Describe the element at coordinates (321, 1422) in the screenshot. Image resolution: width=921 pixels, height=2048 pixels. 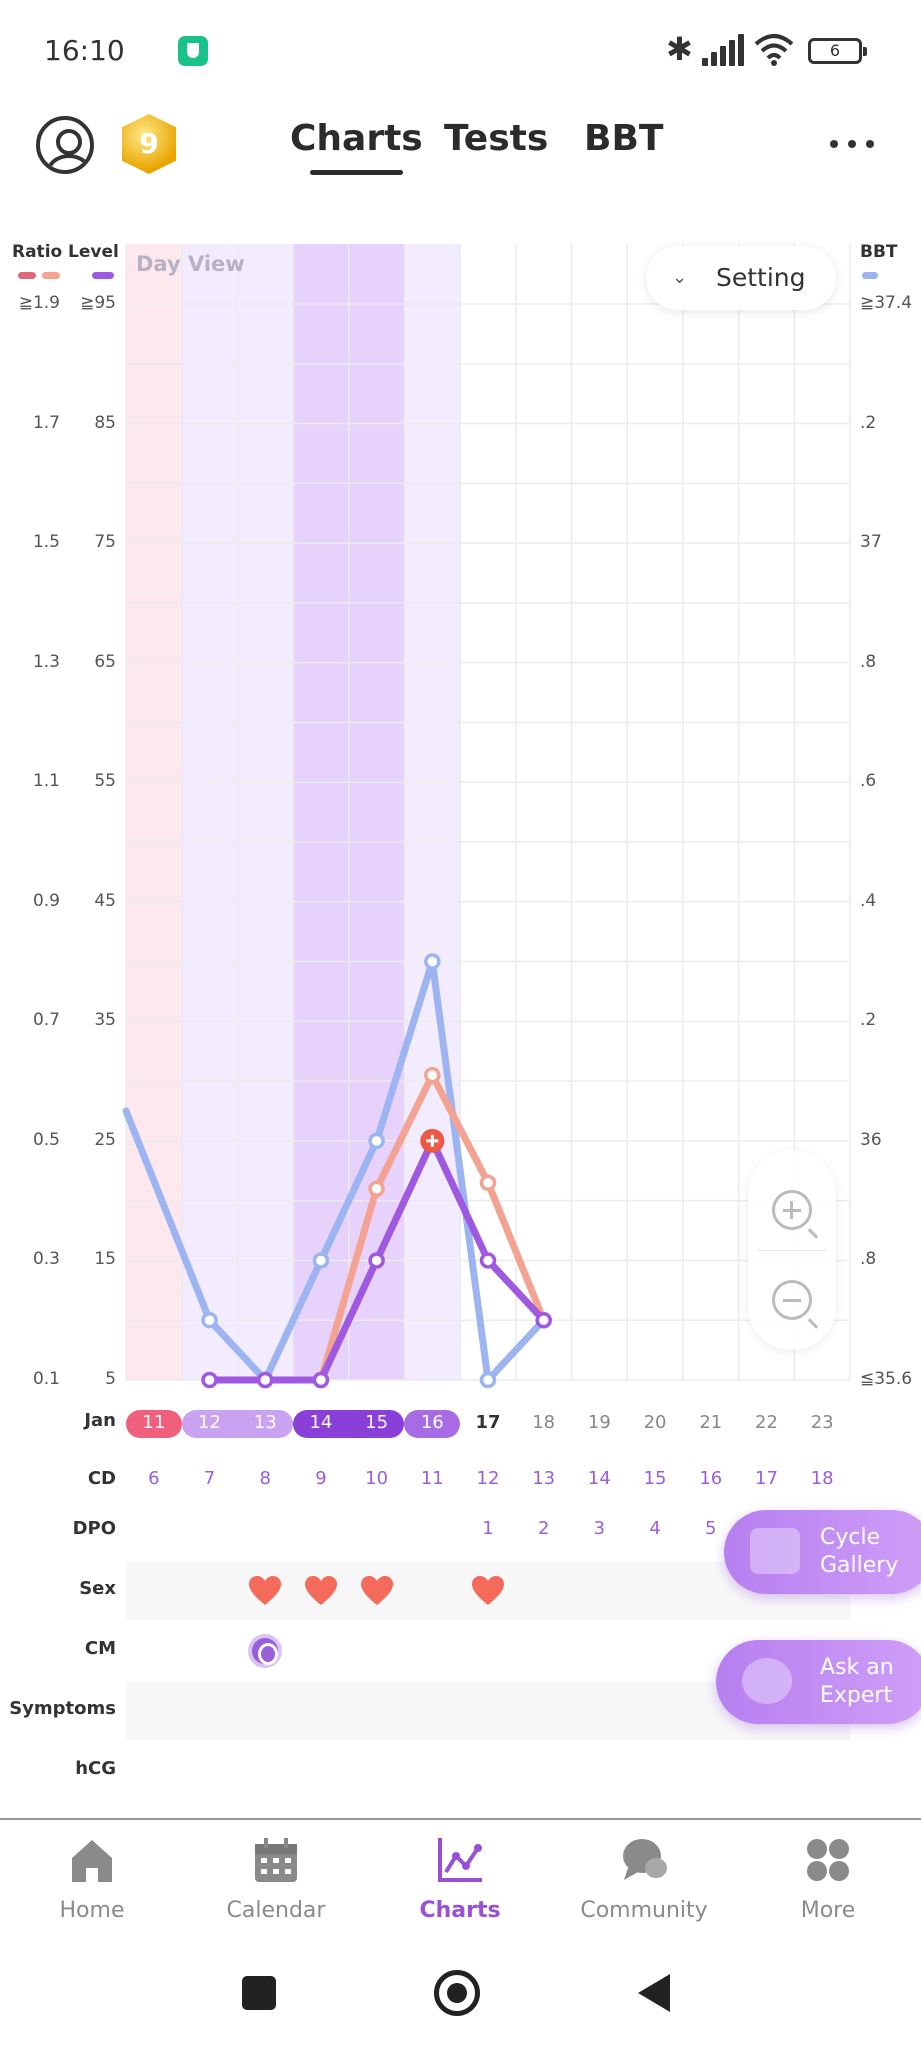
I see `date-cell: 14` at that location.